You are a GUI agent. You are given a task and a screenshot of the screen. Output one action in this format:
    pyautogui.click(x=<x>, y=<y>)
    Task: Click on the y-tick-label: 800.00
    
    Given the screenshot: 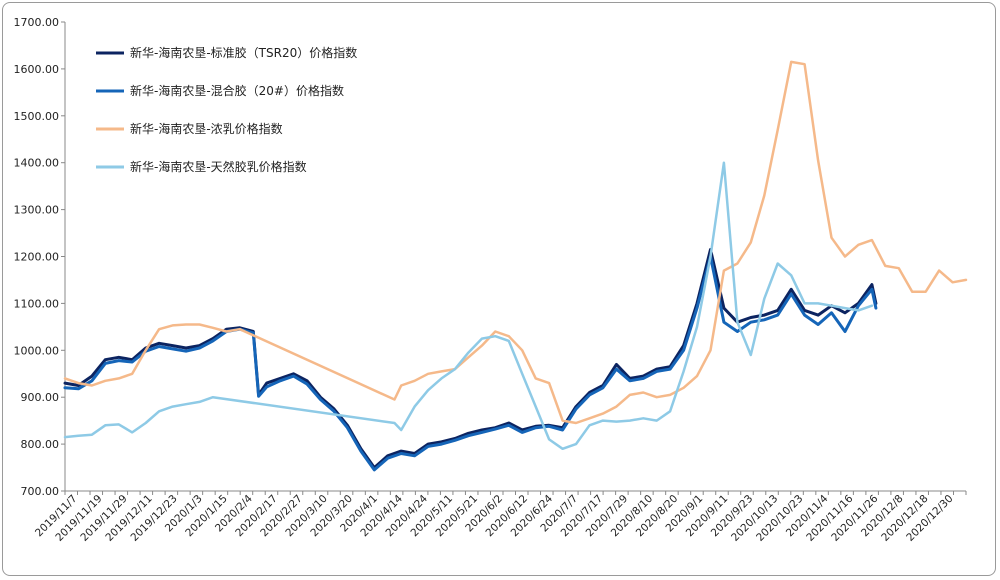 What is the action you would take?
    pyautogui.click(x=40, y=444)
    